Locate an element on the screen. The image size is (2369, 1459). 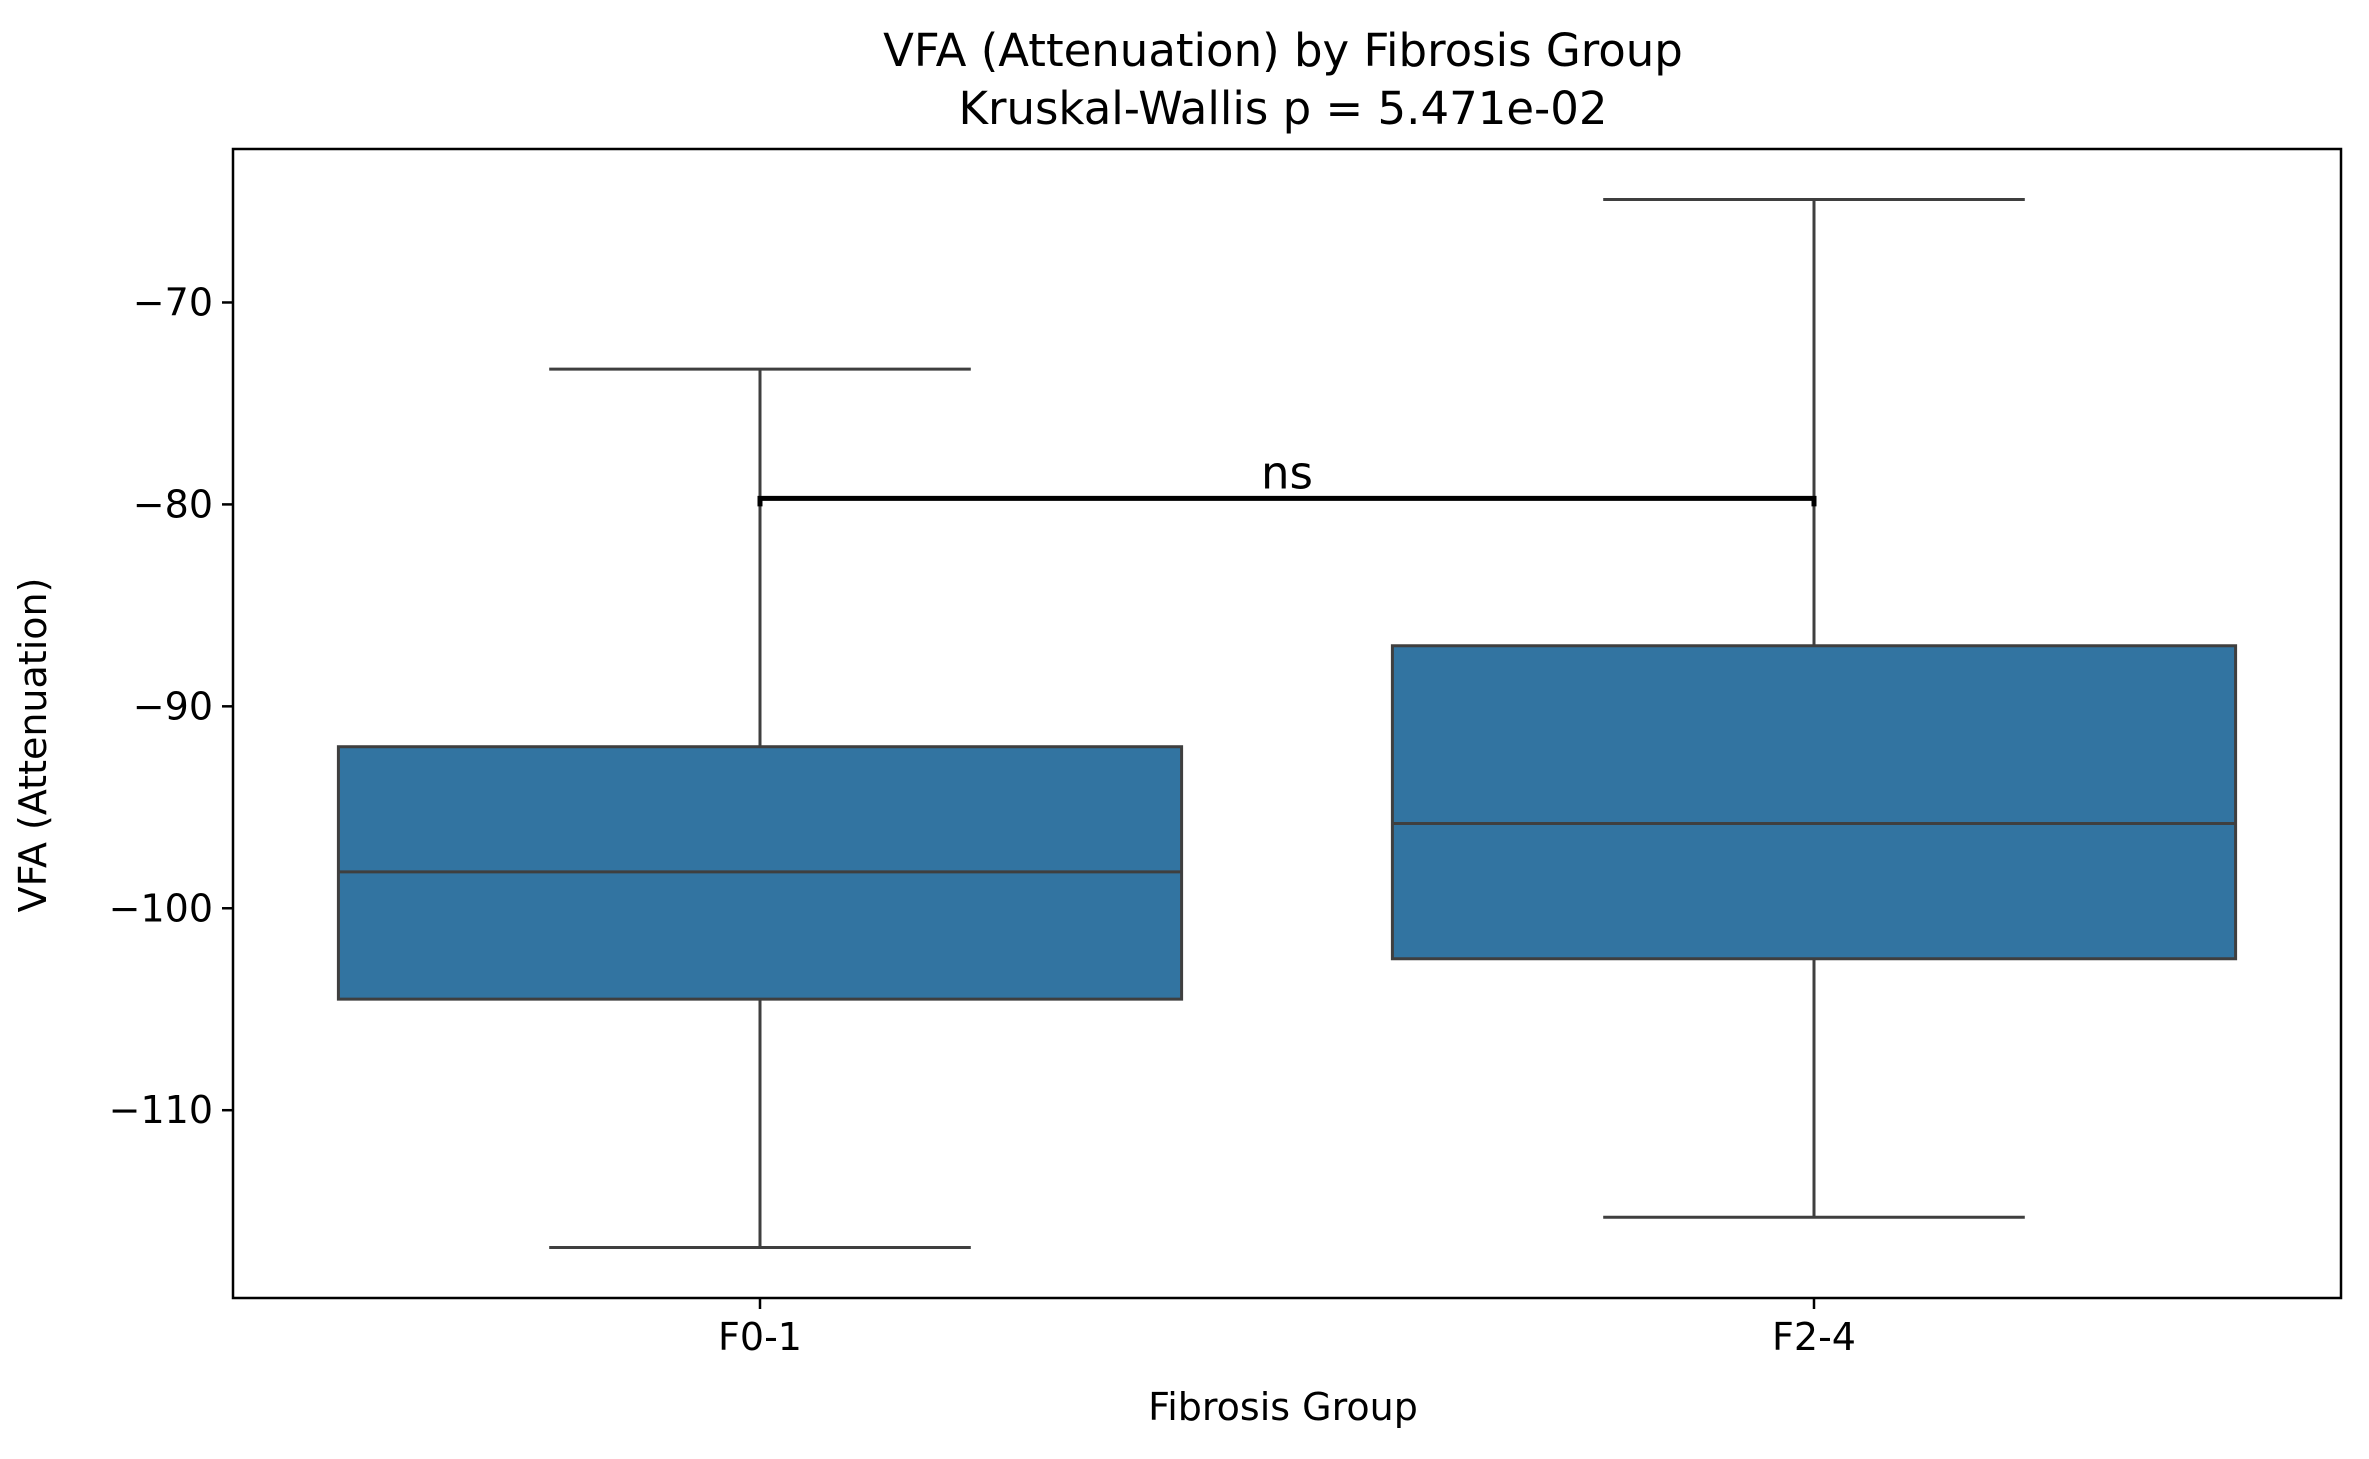
x-tick-label: F0-1 is located at coordinates (760, 1337).